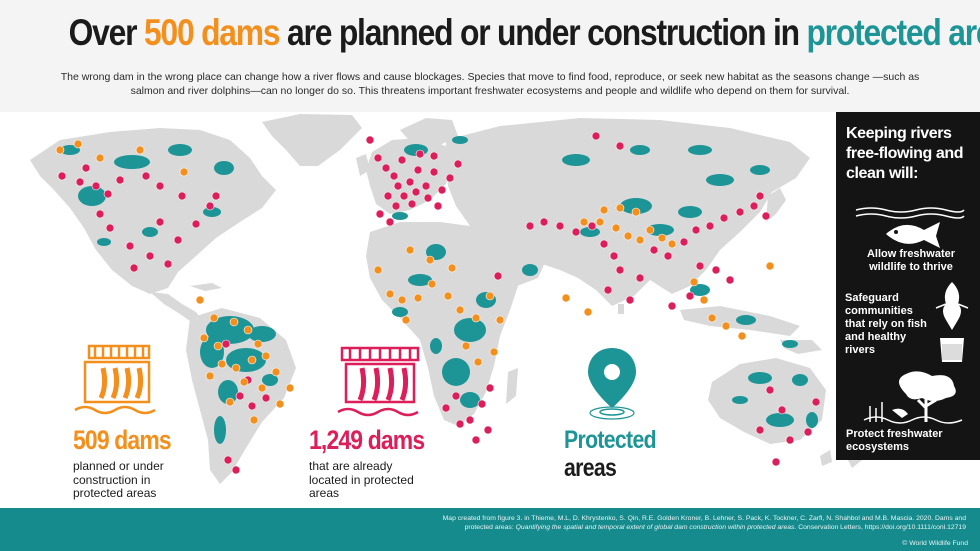 Image resolution: width=980 pixels, height=551 pixels. Describe the element at coordinates (177, 308) in the screenshot. I see `central-america-land` at that location.